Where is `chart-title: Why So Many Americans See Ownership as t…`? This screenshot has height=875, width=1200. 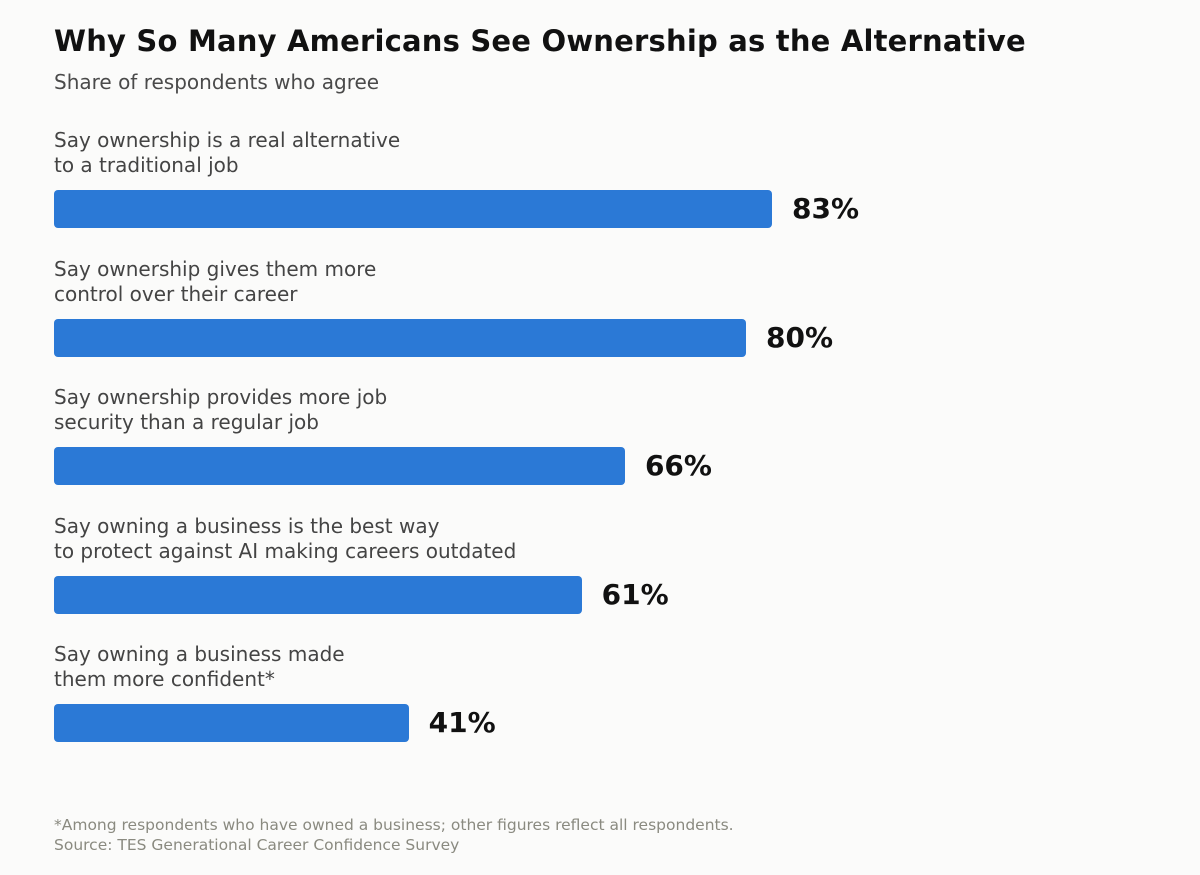 chart-title: Why So Many Americans See Ownership as t… is located at coordinates (540, 41).